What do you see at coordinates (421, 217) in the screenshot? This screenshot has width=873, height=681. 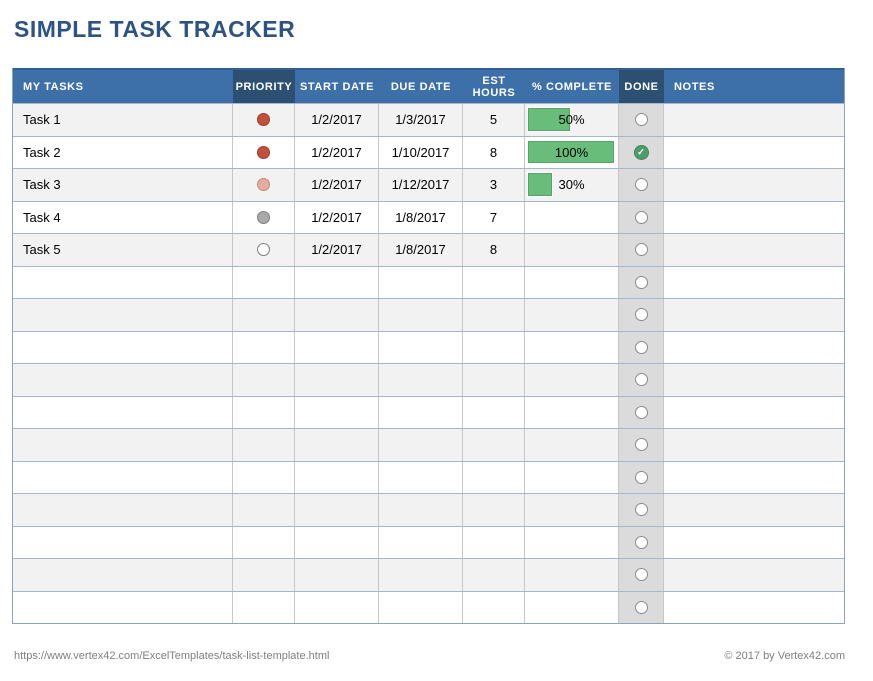 I see `due-date-cell: 1/8/2017` at bounding box center [421, 217].